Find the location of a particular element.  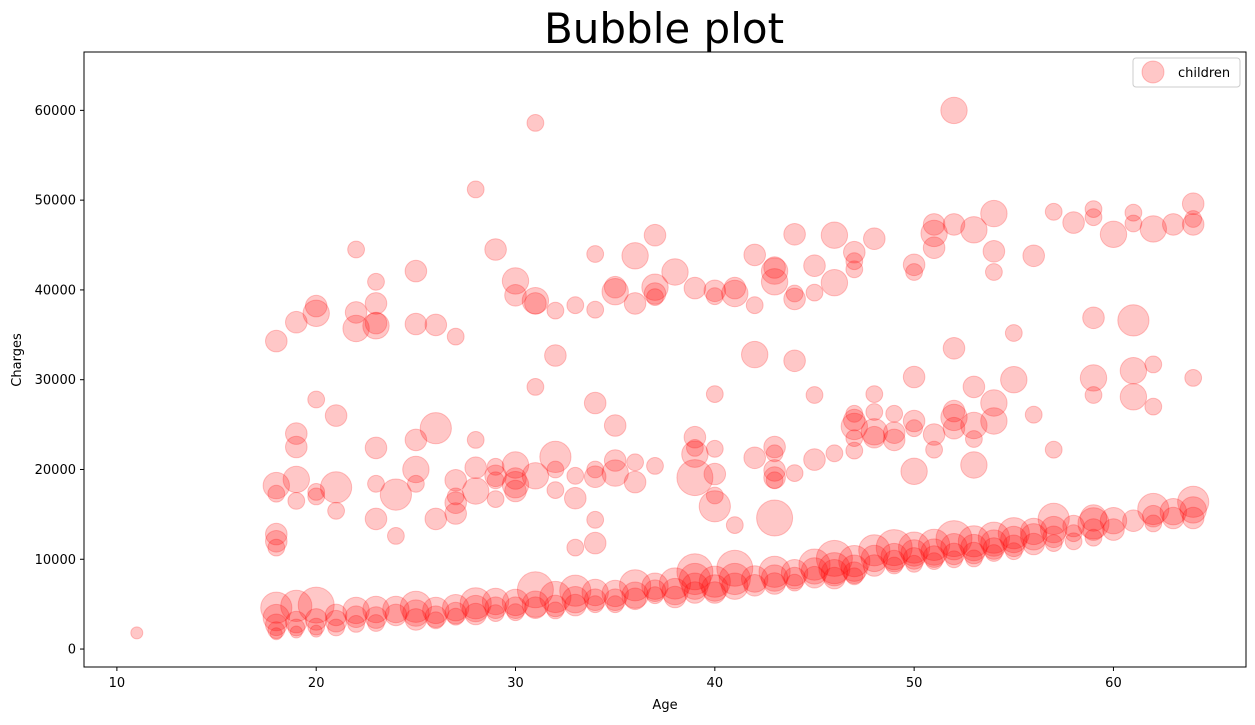

chart-title: Bubble plot is located at coordinates (664, 28).